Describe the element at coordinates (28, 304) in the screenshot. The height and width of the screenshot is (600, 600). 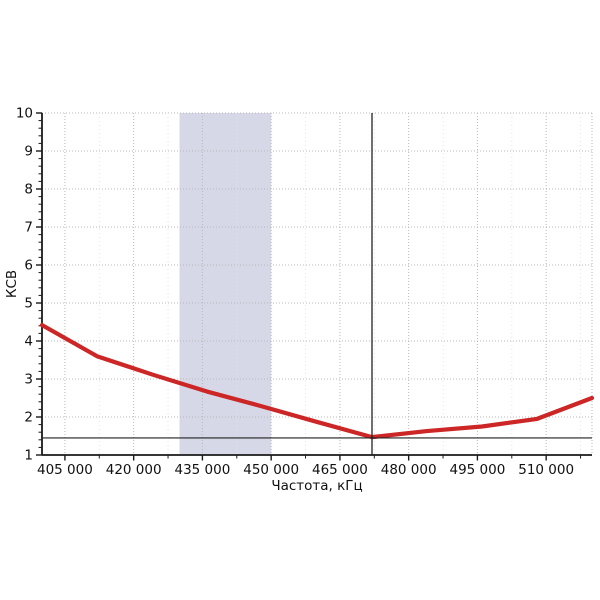
I see `y-tick-label: 5` at that location.